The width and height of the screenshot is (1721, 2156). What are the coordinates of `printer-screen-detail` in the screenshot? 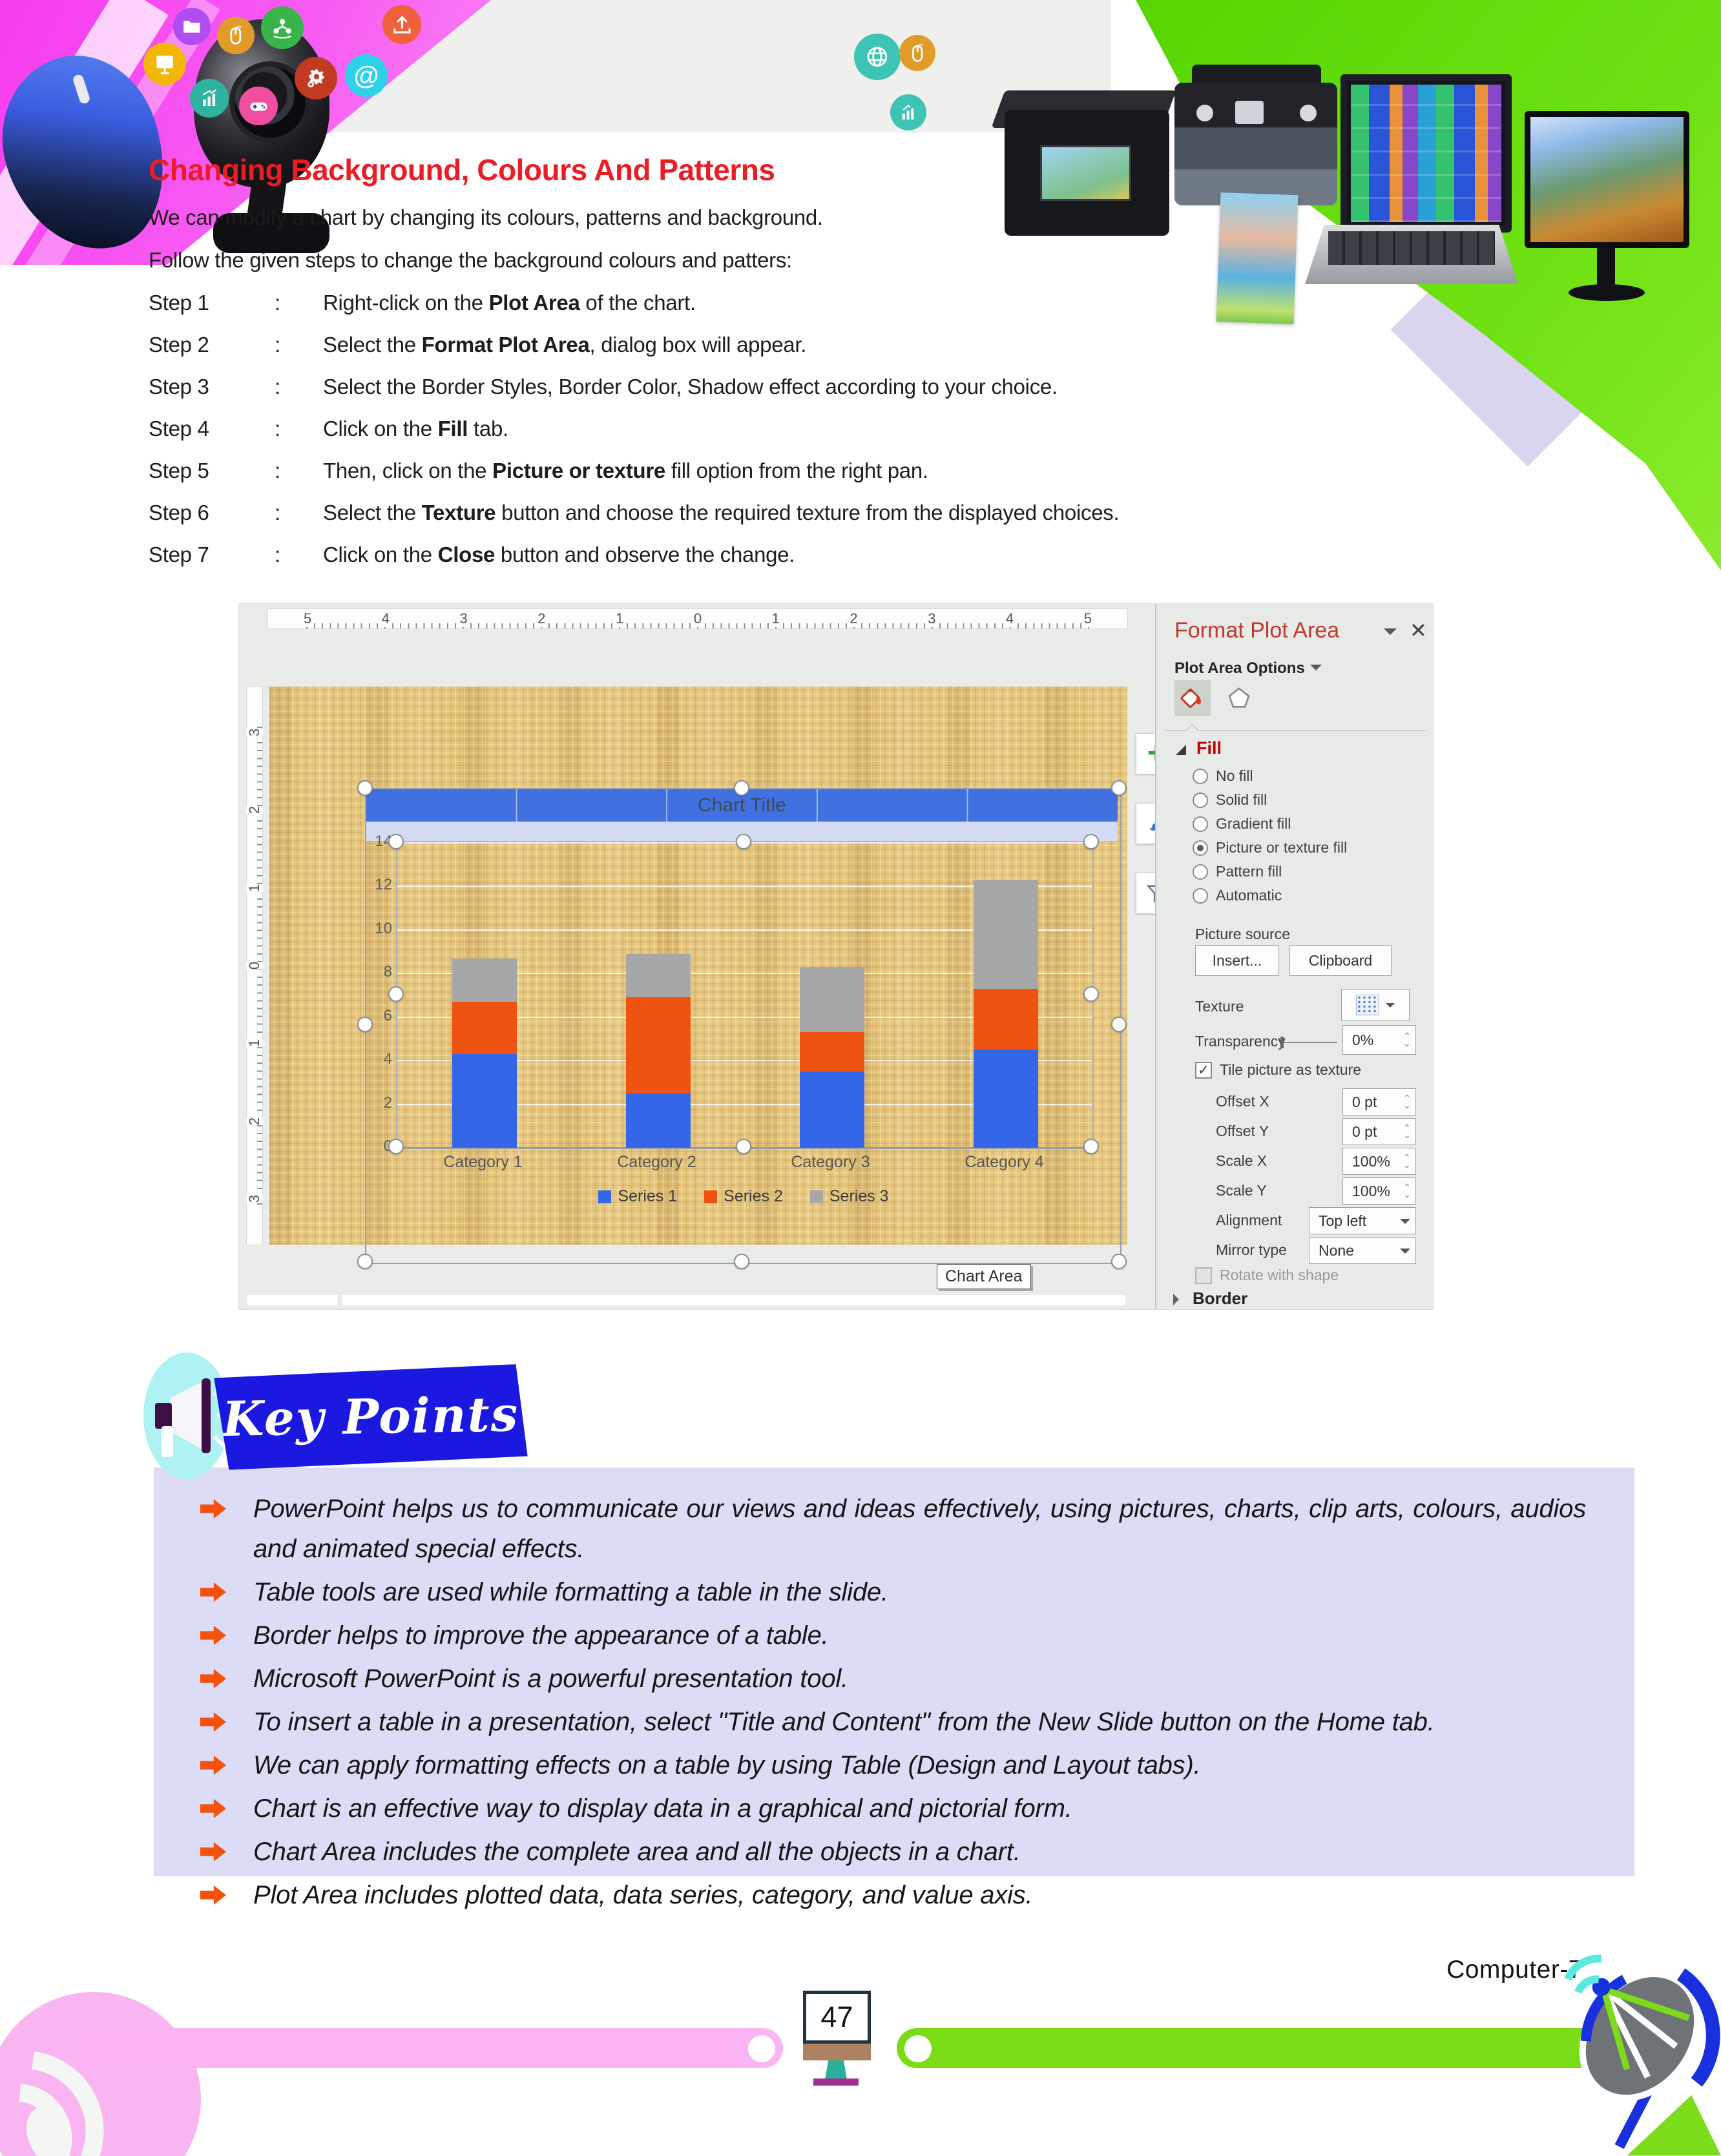 It's located at (1249, 113).